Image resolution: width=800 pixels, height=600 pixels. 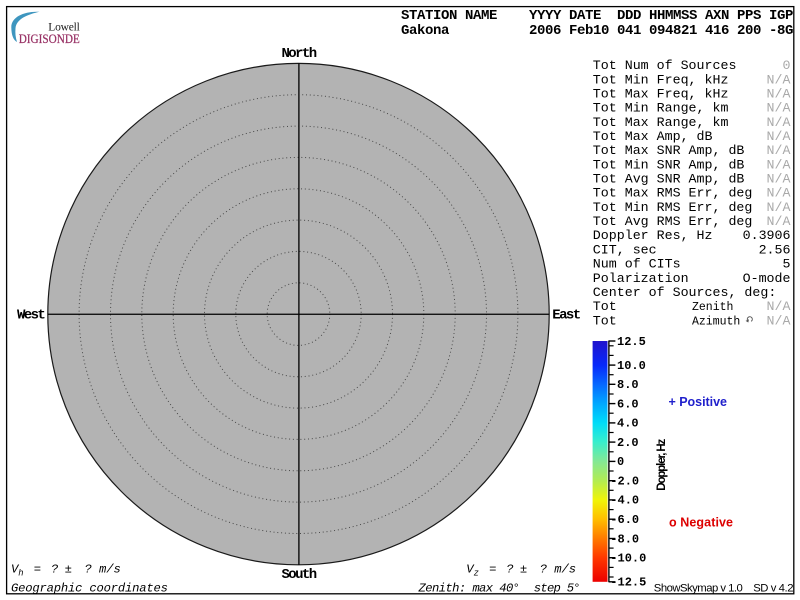 I want to click on svg-text: ShowSkymap v 1.0, so click(x=698, y=589).